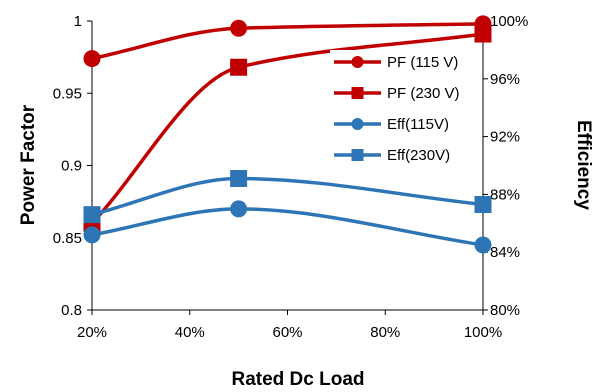 The height and width of the screenshot is (392, 594). I want to click on legend-item: Eff(230V), so click(405, 155).